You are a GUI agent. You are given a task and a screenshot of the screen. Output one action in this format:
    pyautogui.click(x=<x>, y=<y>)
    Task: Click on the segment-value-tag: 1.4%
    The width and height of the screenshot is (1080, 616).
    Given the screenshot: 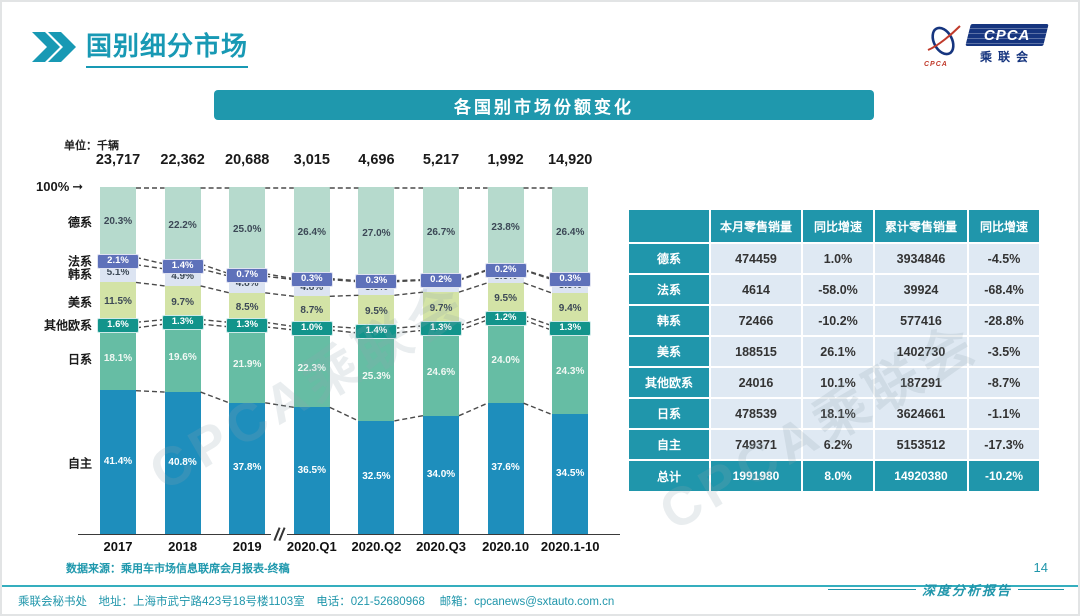 What is the action you would take?
    pyautogui.click(x=376, y=331)
    